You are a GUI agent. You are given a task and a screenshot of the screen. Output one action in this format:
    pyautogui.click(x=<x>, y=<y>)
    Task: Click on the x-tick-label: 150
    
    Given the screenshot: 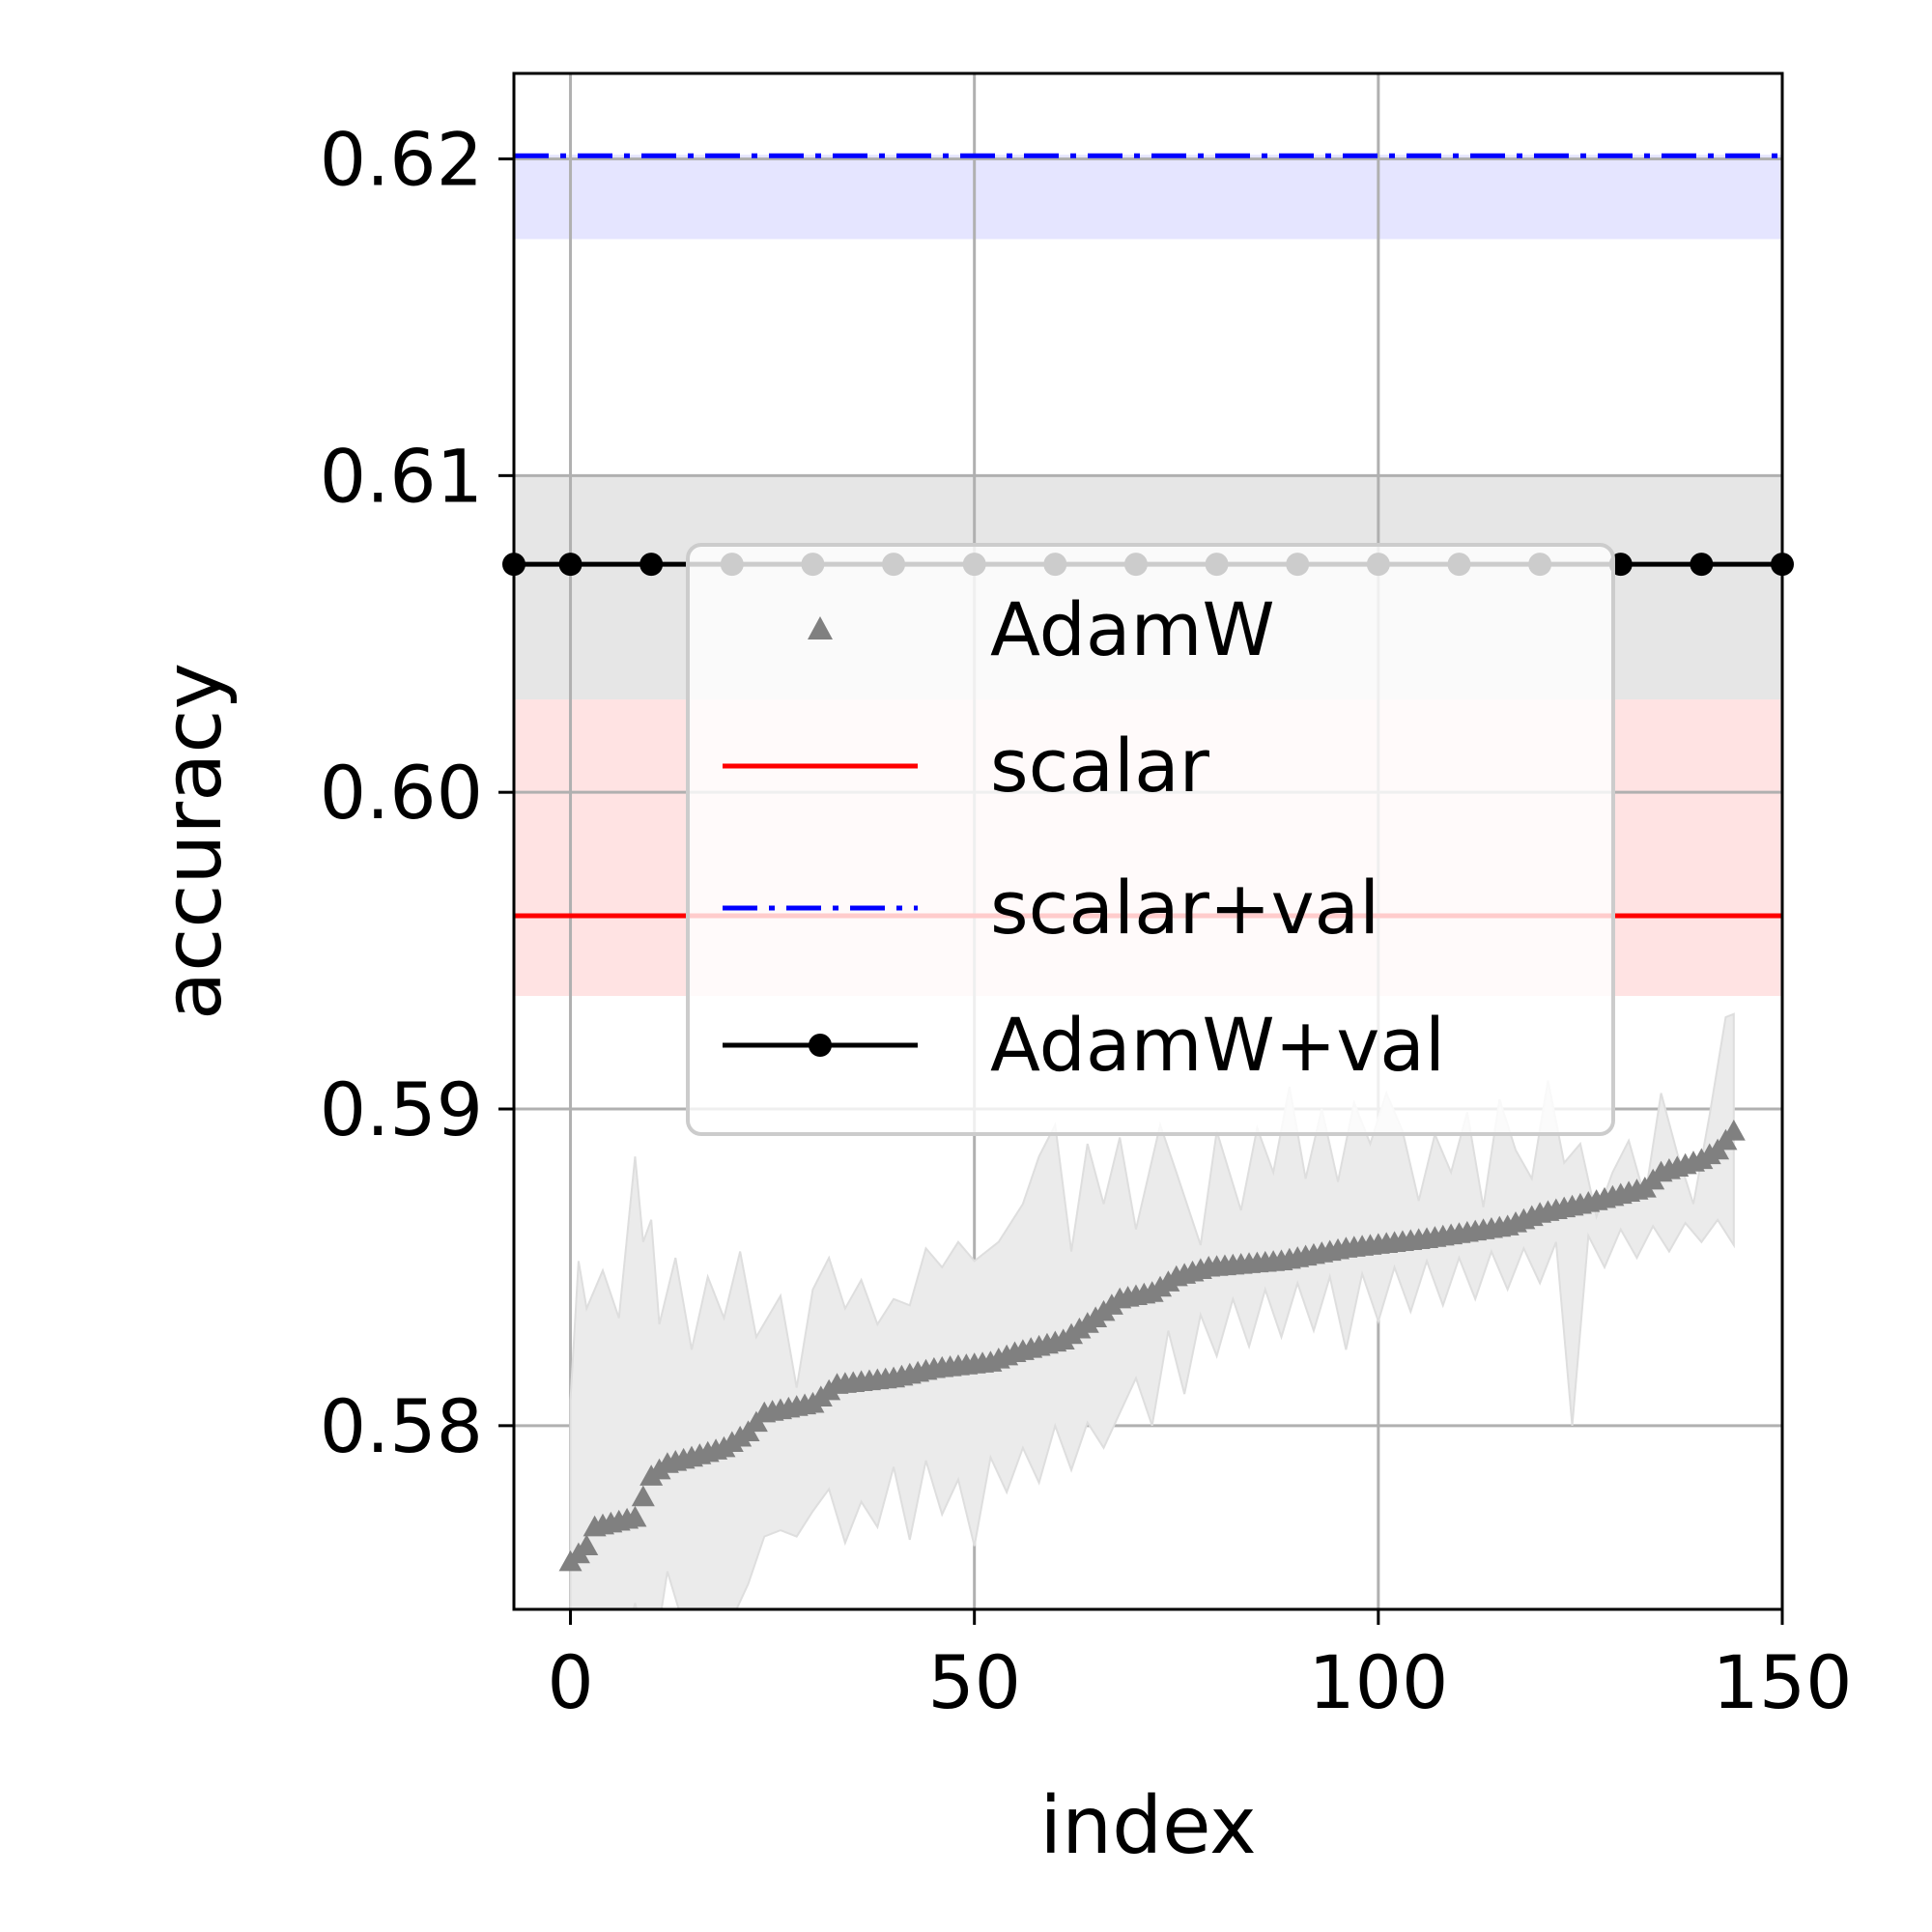 What is the action you would take?
    pyautogui.click(x=1782, y=1682)
    